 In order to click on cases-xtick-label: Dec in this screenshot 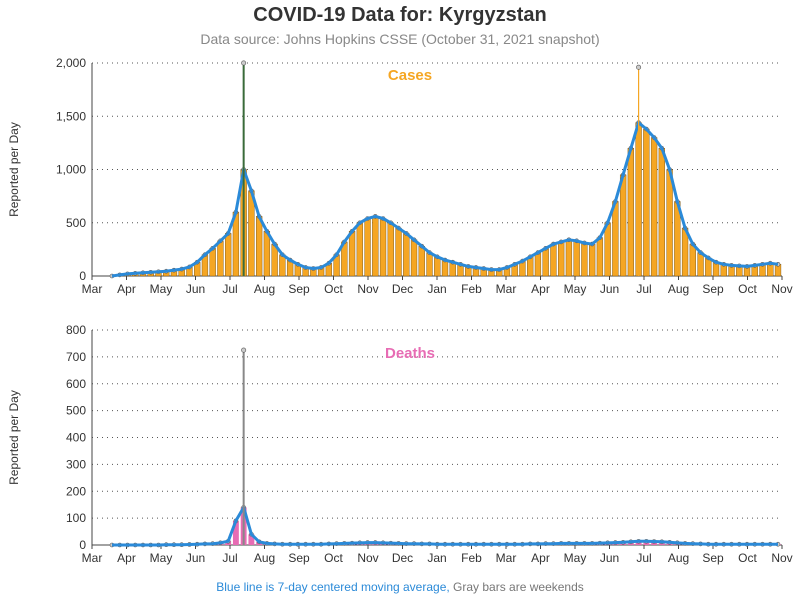, I will do `click(402, 289)`.